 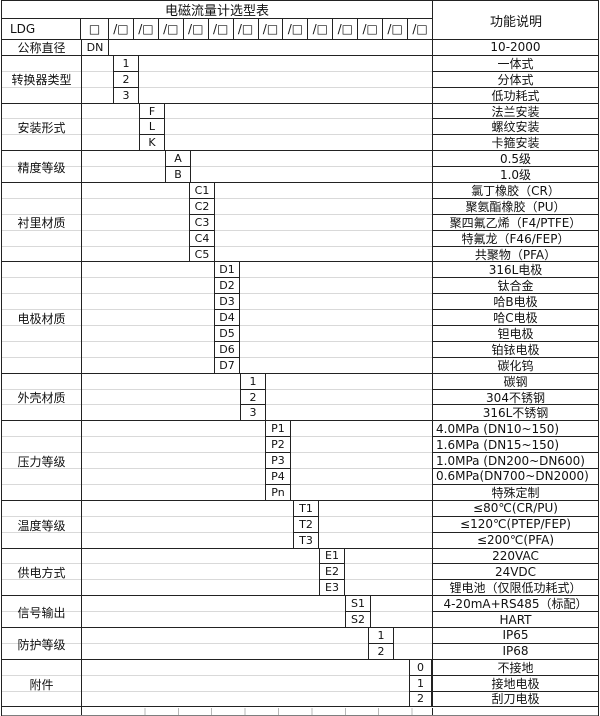 What do you see at coordinates (300, 159) in the screenshot?
I see `table-row: A 0.5级` at bounding box center [300, 159].